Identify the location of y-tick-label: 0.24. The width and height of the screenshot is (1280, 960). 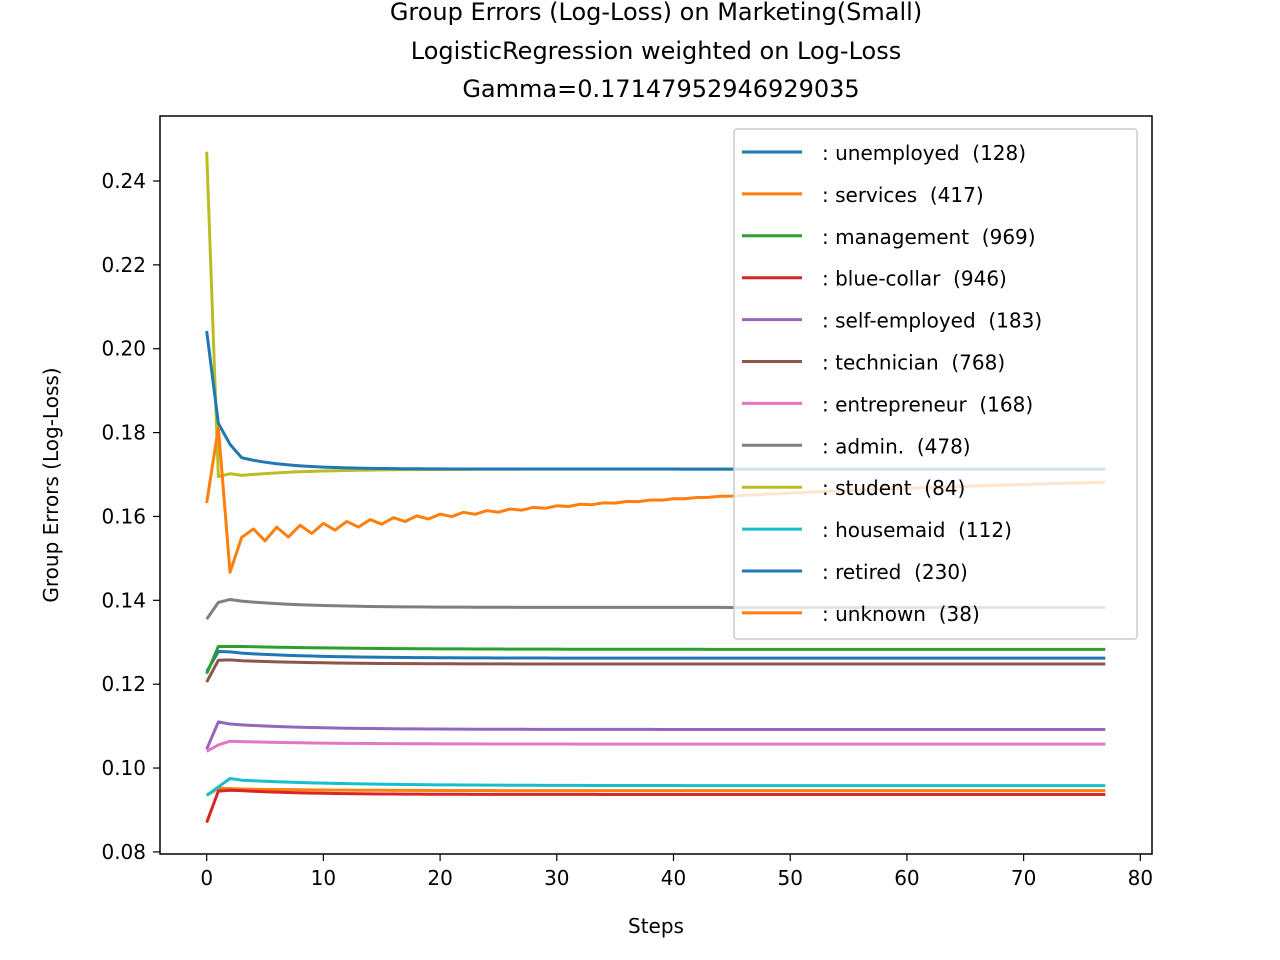
(123, 181).